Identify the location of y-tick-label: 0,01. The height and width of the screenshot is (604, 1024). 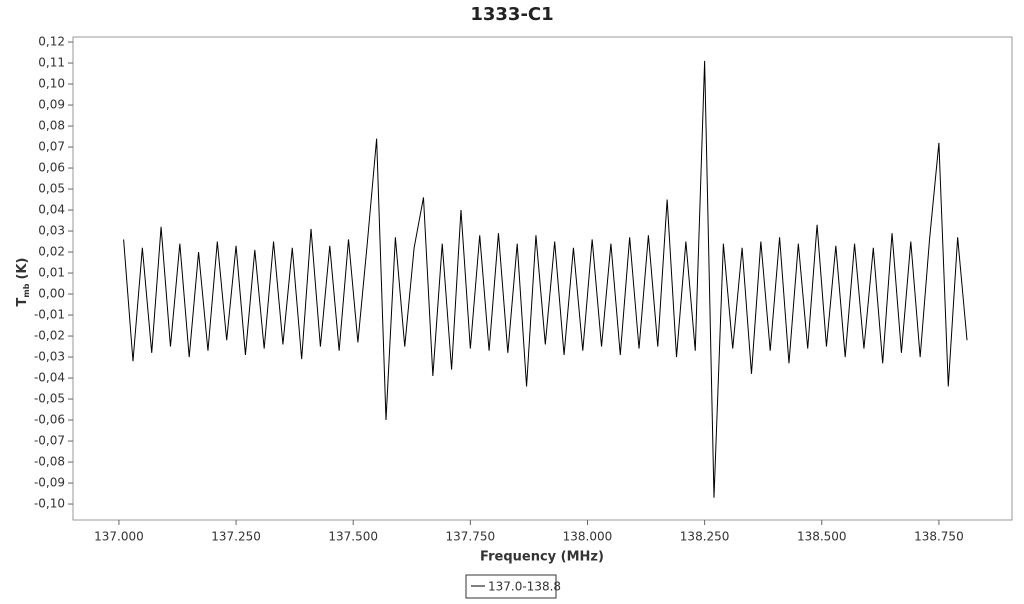
(51, 273).